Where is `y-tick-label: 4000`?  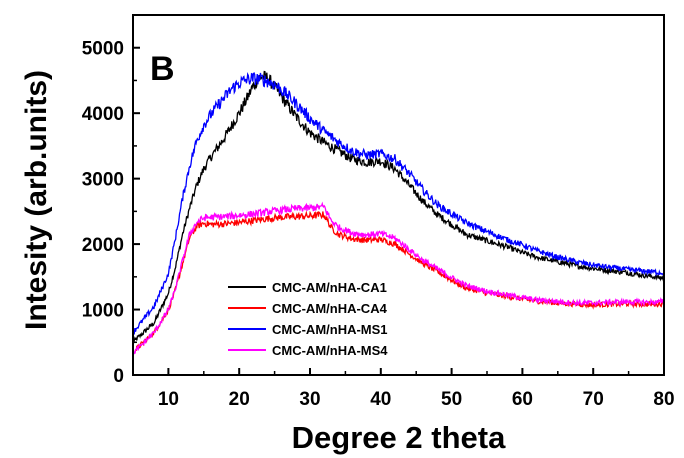
y-tick-label: 4000 is located at coordinates (103, 114).